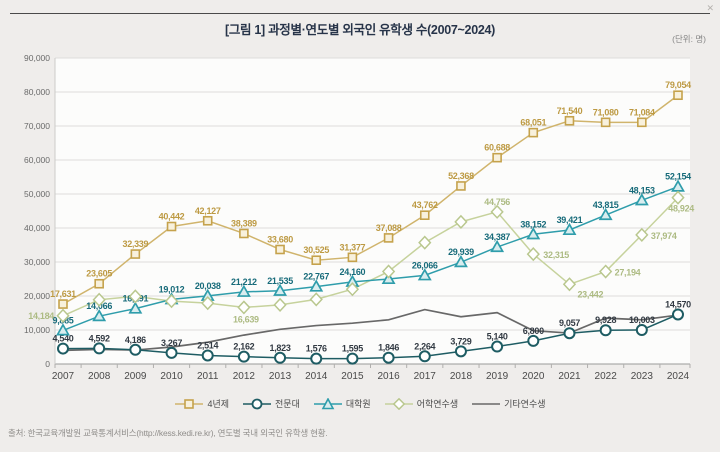 The image size is (720, 452). What do you see at coordinates (570, 111) in the screenshot?
I see `data-point-label: 71,540` at bounding box center [570, 111].